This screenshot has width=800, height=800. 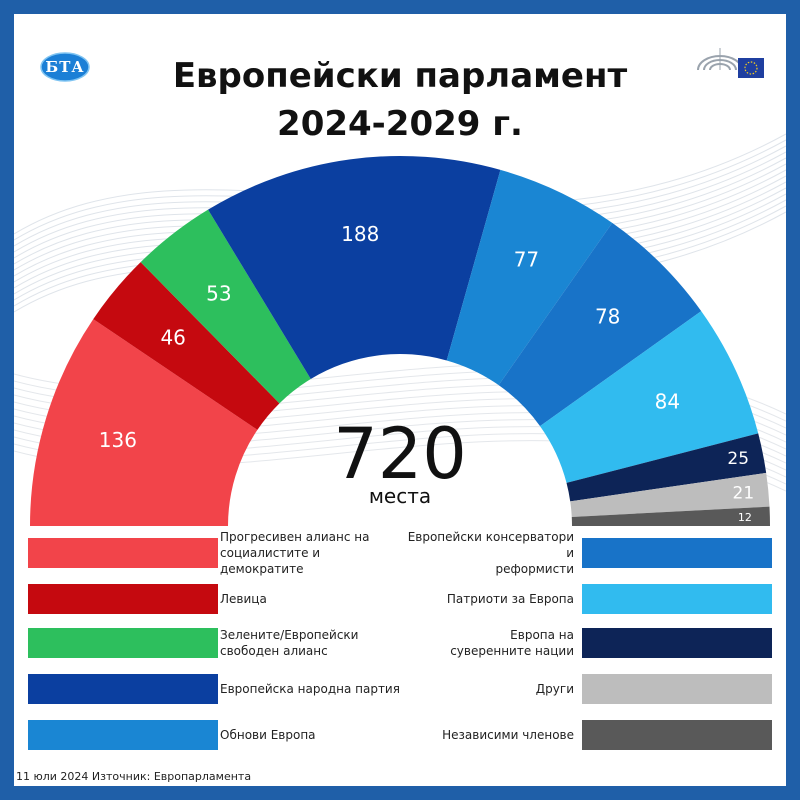 What do you see at coordinates (289, 635) in the screenshot?
I see `legend-label-line-1: Зелените/Европейски` at bounding box center [289, 635].